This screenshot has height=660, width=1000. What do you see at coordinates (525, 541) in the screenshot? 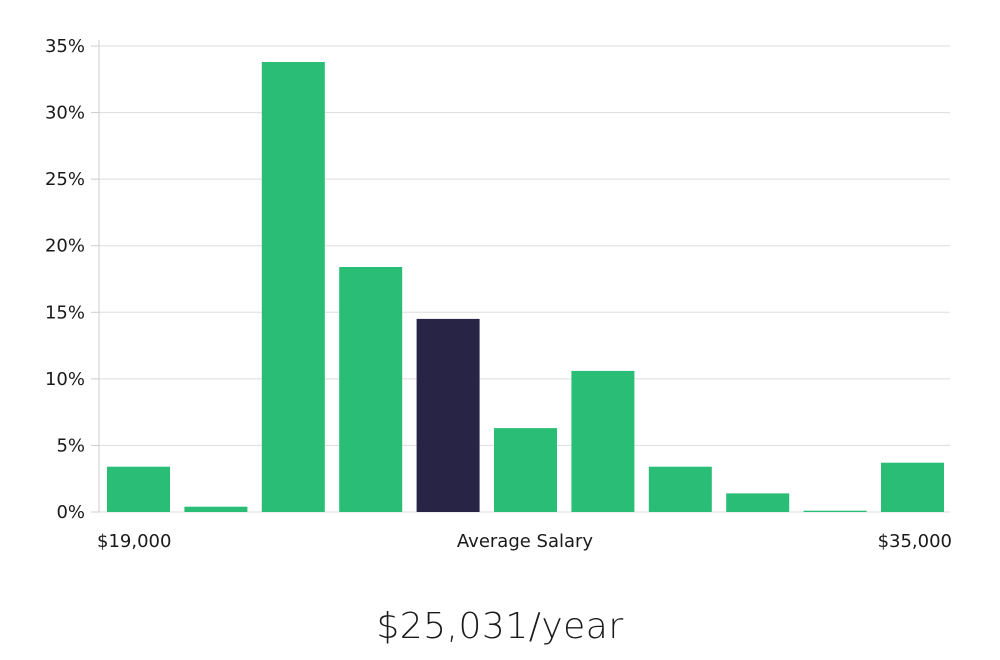
I see `x-axis-title: Average Salary` at bounding box center [525, 541].